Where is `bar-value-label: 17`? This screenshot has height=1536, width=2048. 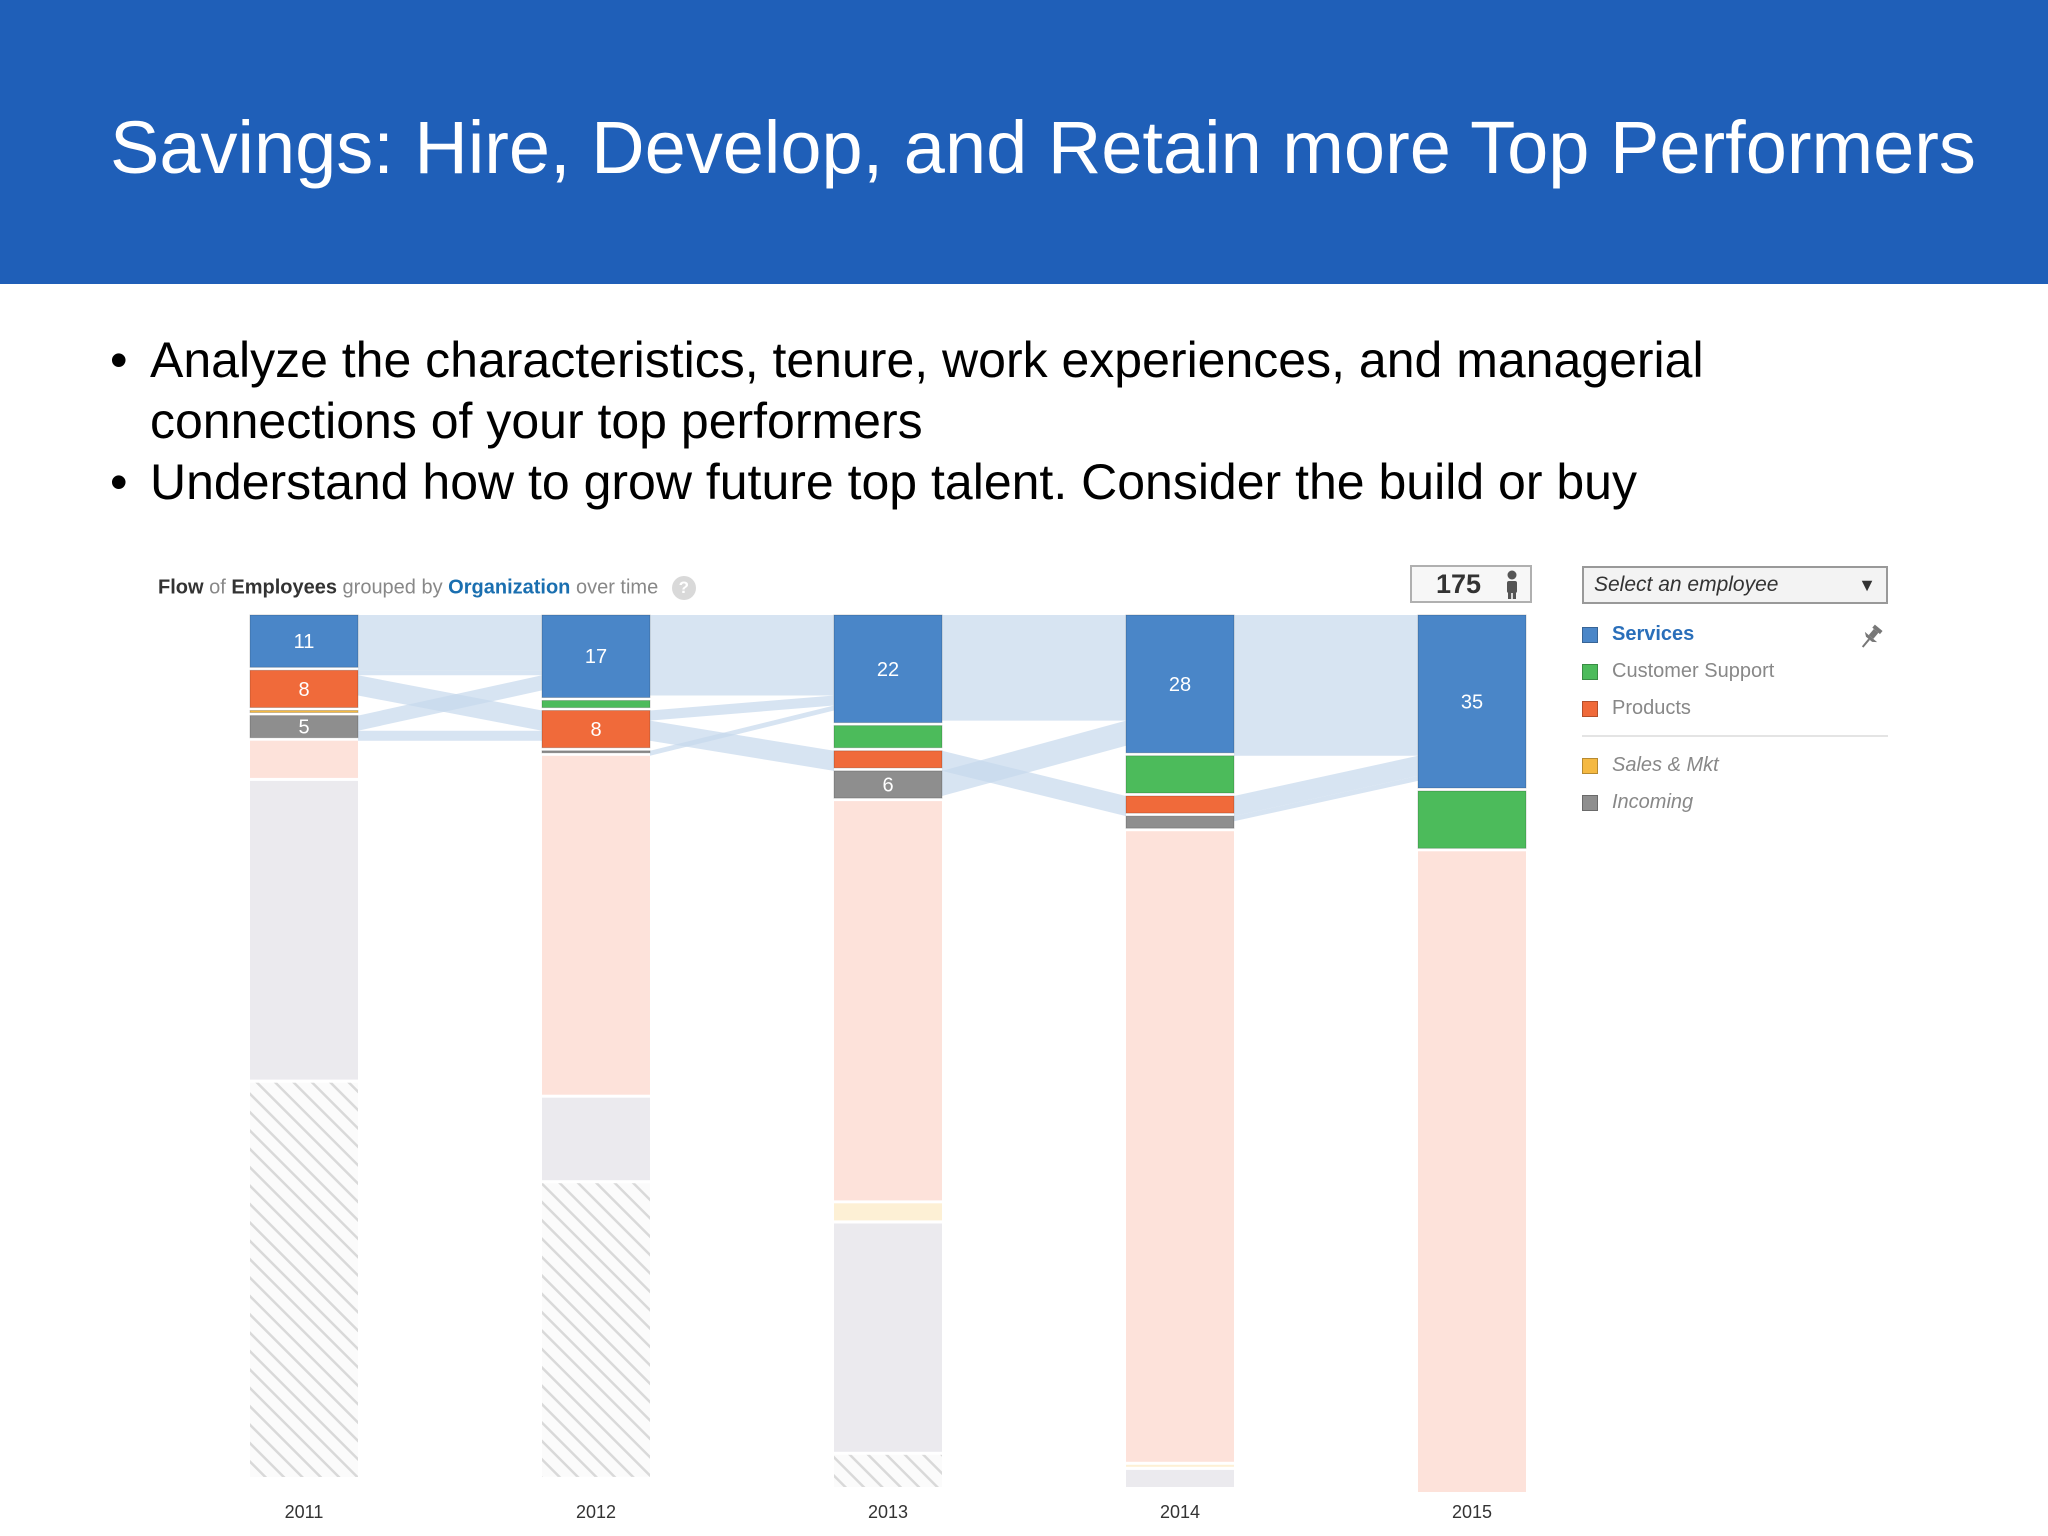
bar-value-label: 17 is located at coordinates (596, 657).